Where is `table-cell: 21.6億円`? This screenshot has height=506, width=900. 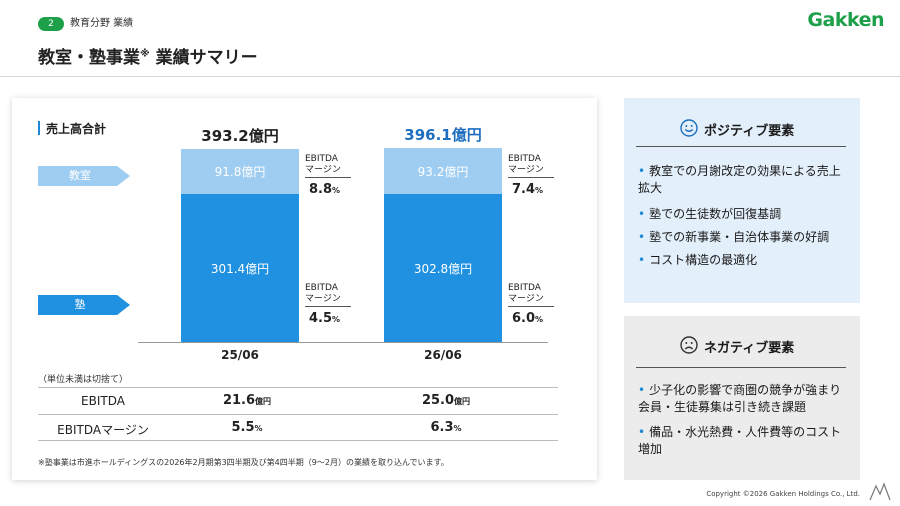
table-cell: 21.6億円 is located at coordinates (247, 400).